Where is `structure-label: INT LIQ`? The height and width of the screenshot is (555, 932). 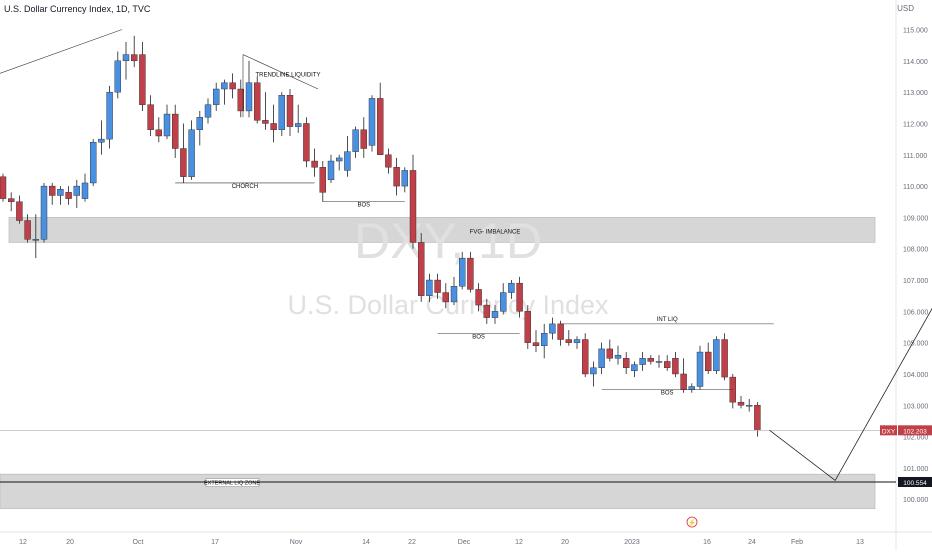 structure-label: INT LIQ is located at coordinates (667, 320).